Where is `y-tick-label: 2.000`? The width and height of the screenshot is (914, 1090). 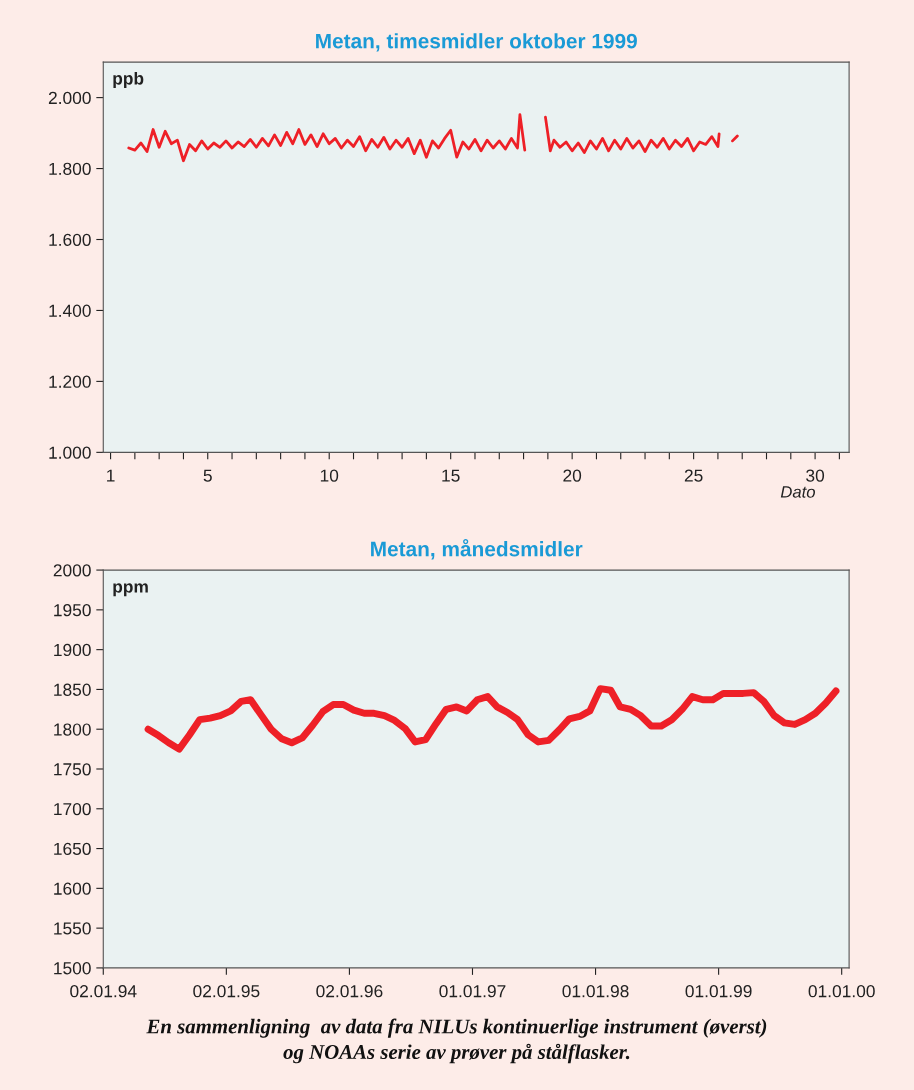
y-tick-label: 2.000 is located at coordinates (69, 98).